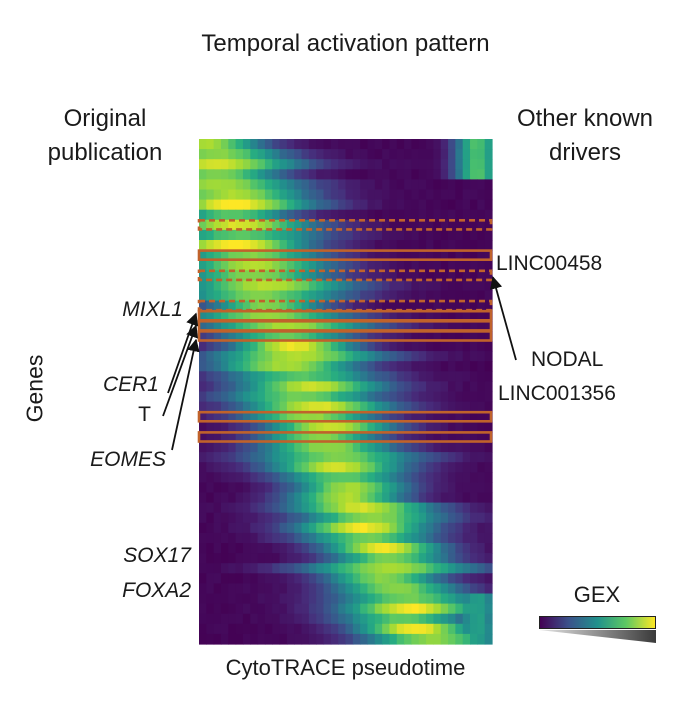  What do you see at coordinates (585, 136) in the screenshot?
I see `right-header: Other known drivers` at bounding box center [585, 136].